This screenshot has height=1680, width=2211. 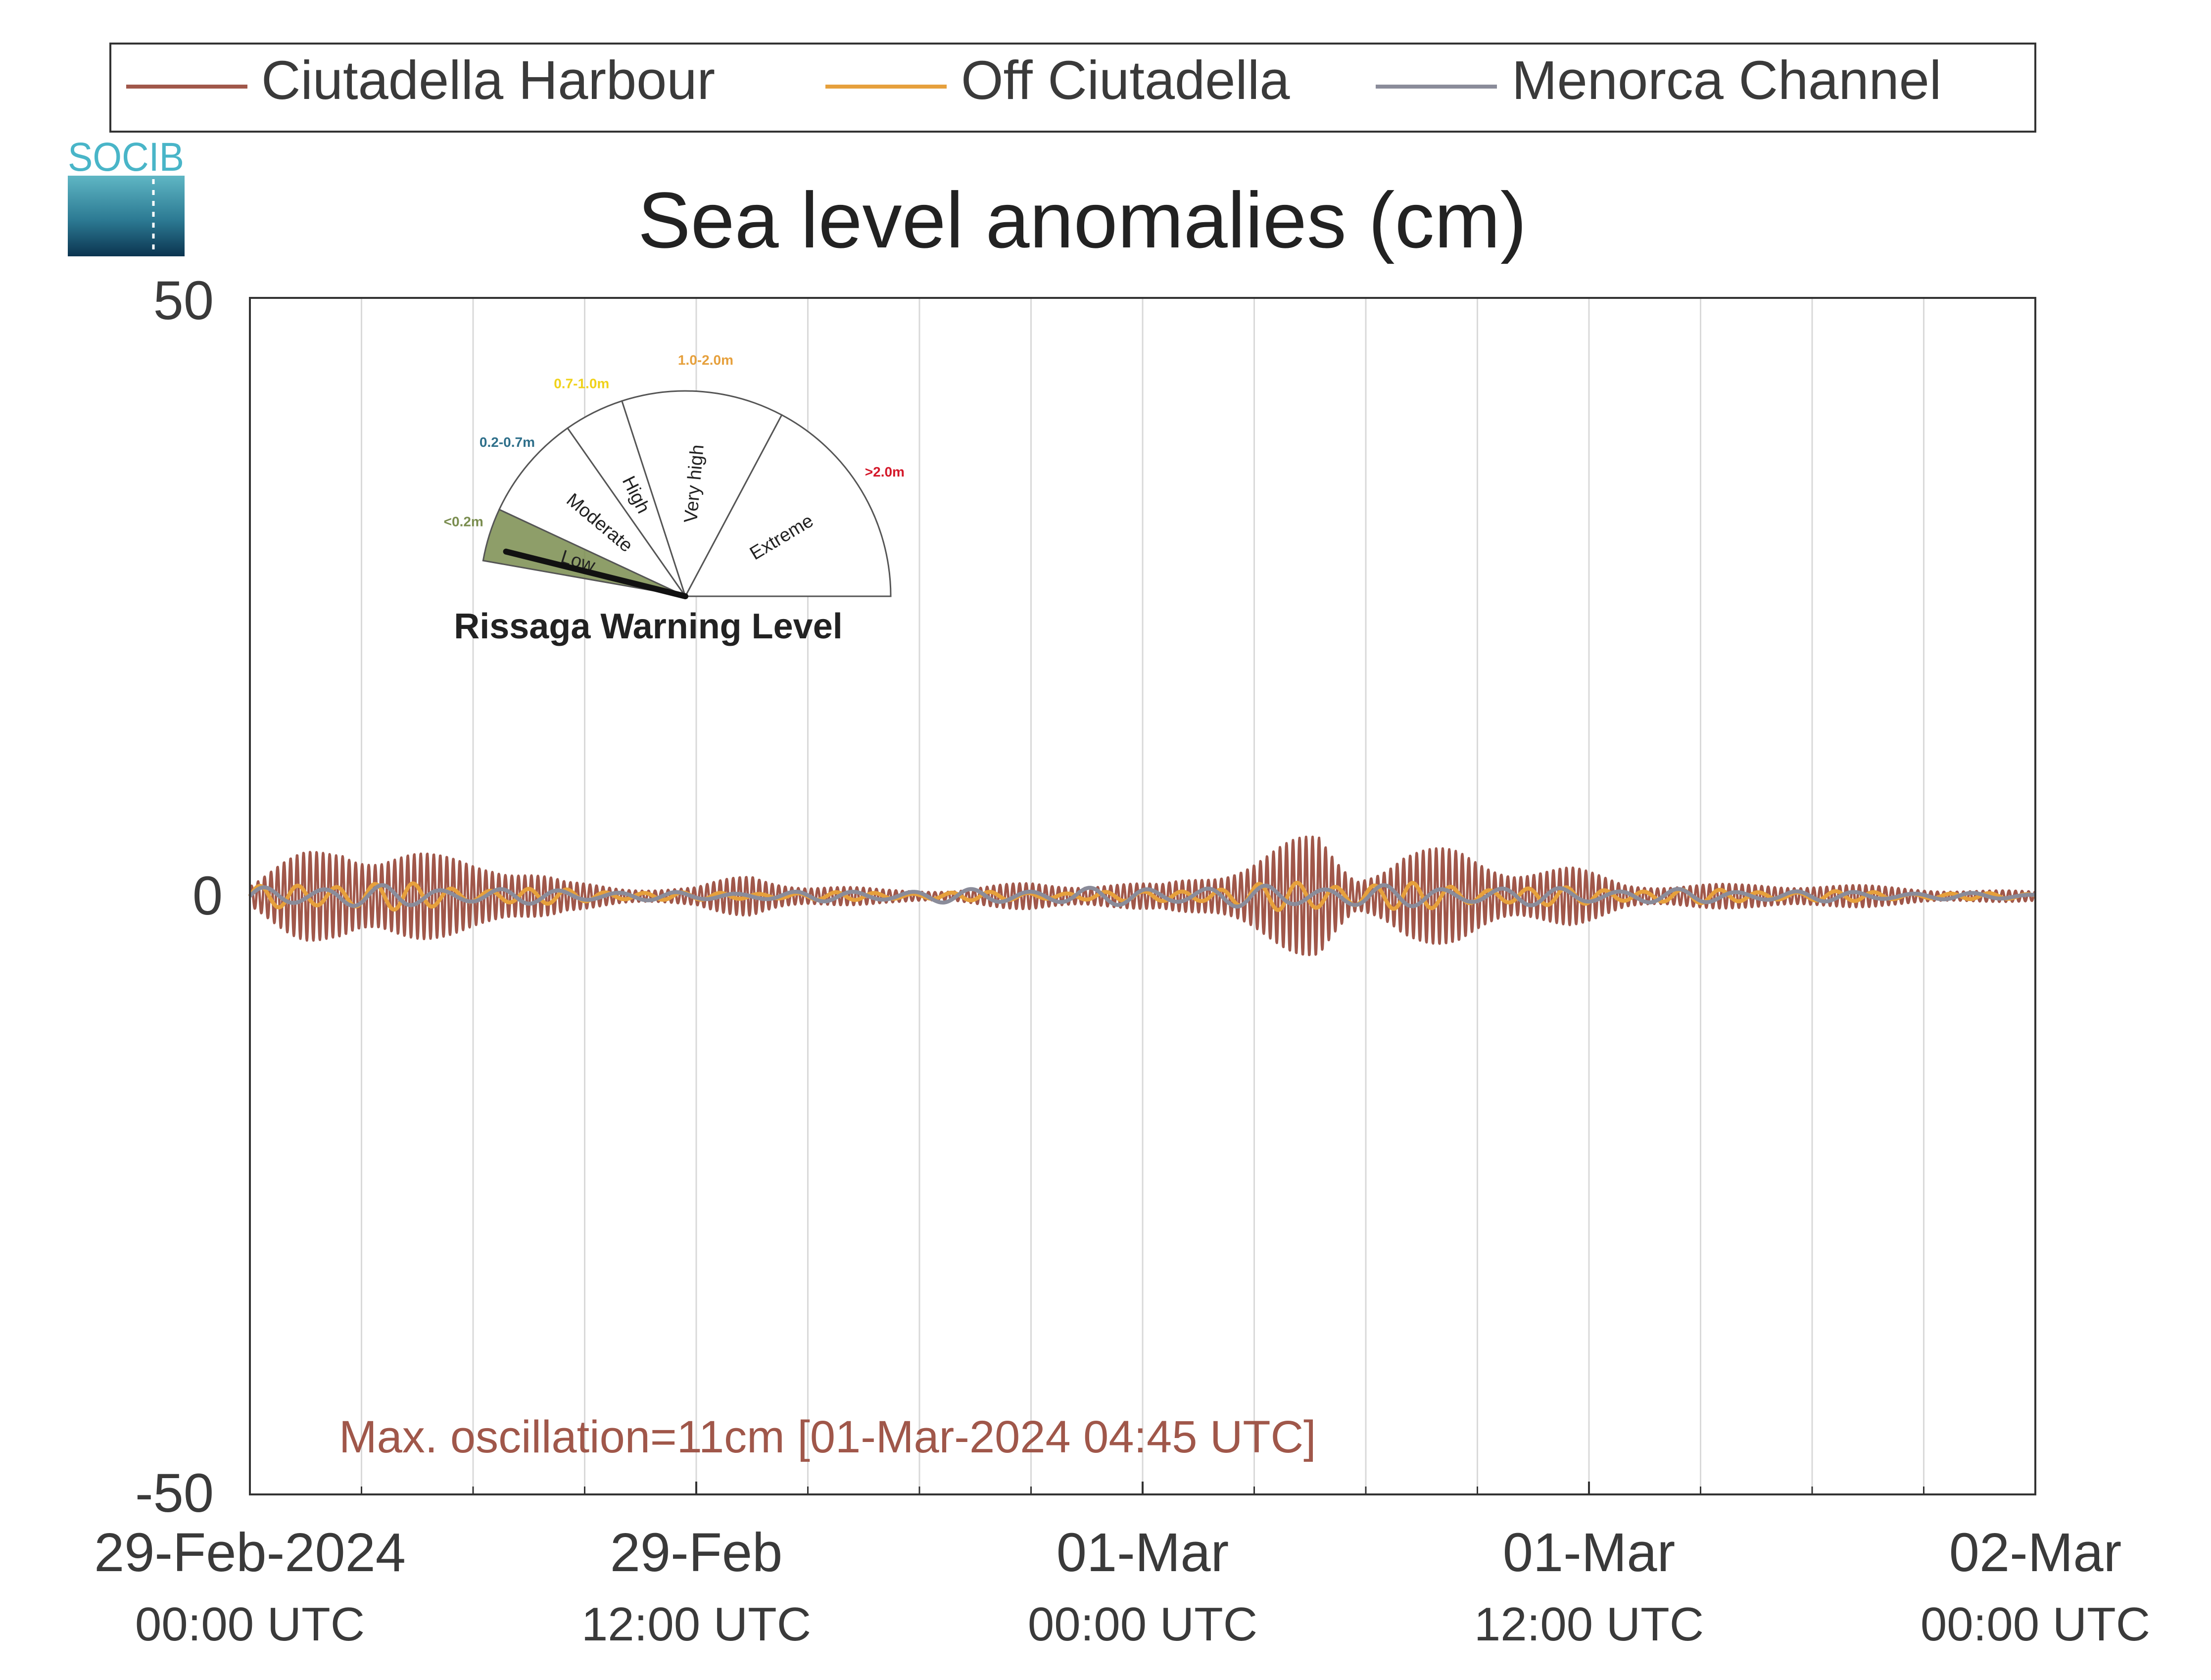 What do you see at coordinates (595, 574) in the screenshot?
I see `gauge-needle` at bounding box center [595, 574].